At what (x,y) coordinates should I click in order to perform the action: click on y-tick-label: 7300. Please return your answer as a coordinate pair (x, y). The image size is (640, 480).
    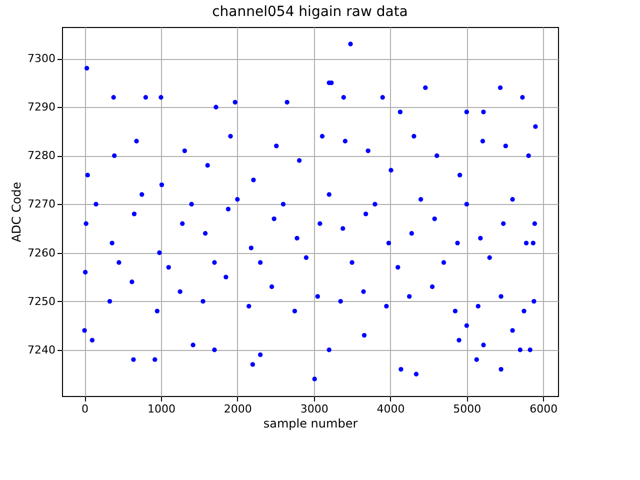
    Looking at the image, I should click on (42, 59).